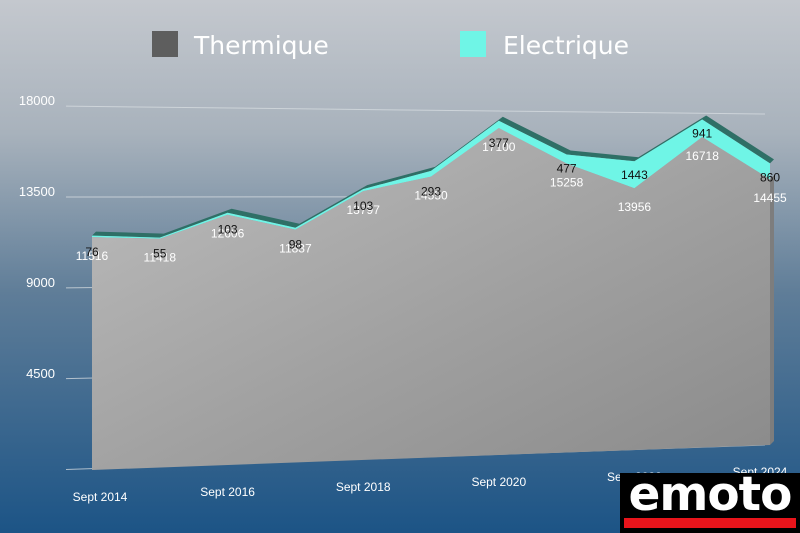 The width and height of the screenshot is (800, 533). What do you see at coordinates (296, 245) in the screenshot?
I see `data-label-electrique: 98` at bounding box center [296, 245].